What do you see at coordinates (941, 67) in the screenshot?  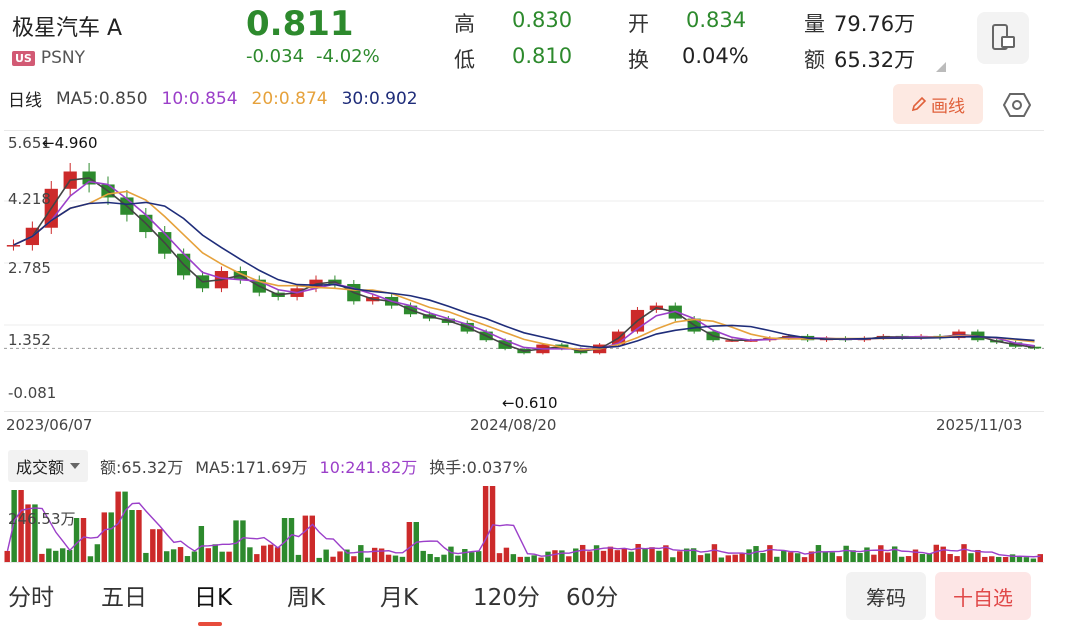 I see `expand-corner-icon` at bounding box center [941, 67].